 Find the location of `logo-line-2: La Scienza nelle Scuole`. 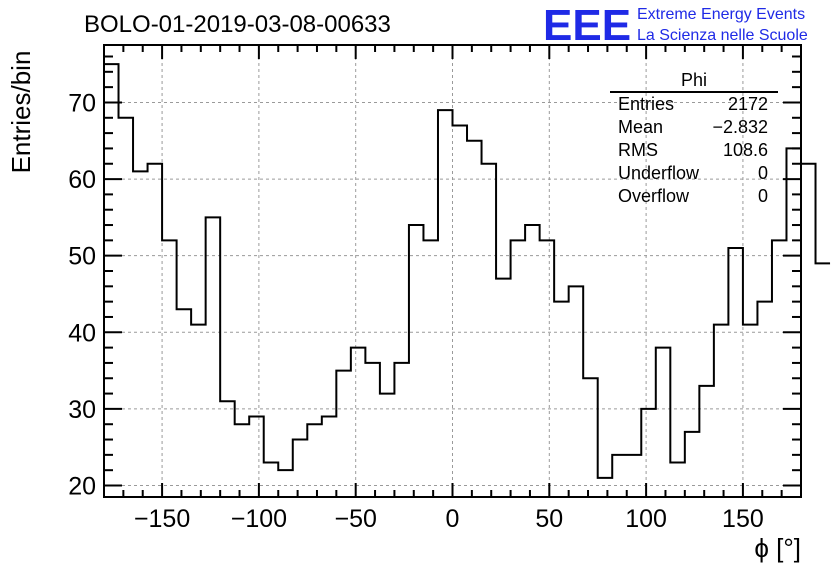

logo-line-2: La Scienza nelle Scuole is located at coordinates (722, 35).